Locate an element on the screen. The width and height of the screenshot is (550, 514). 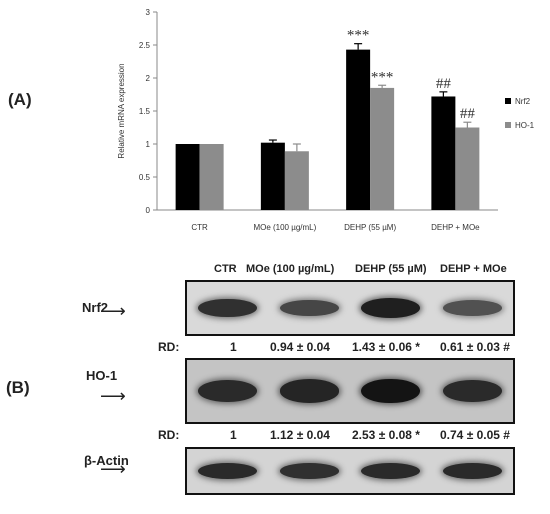
rd-value: 0.94 ± 0.04 is located at coordinates (300, 347).